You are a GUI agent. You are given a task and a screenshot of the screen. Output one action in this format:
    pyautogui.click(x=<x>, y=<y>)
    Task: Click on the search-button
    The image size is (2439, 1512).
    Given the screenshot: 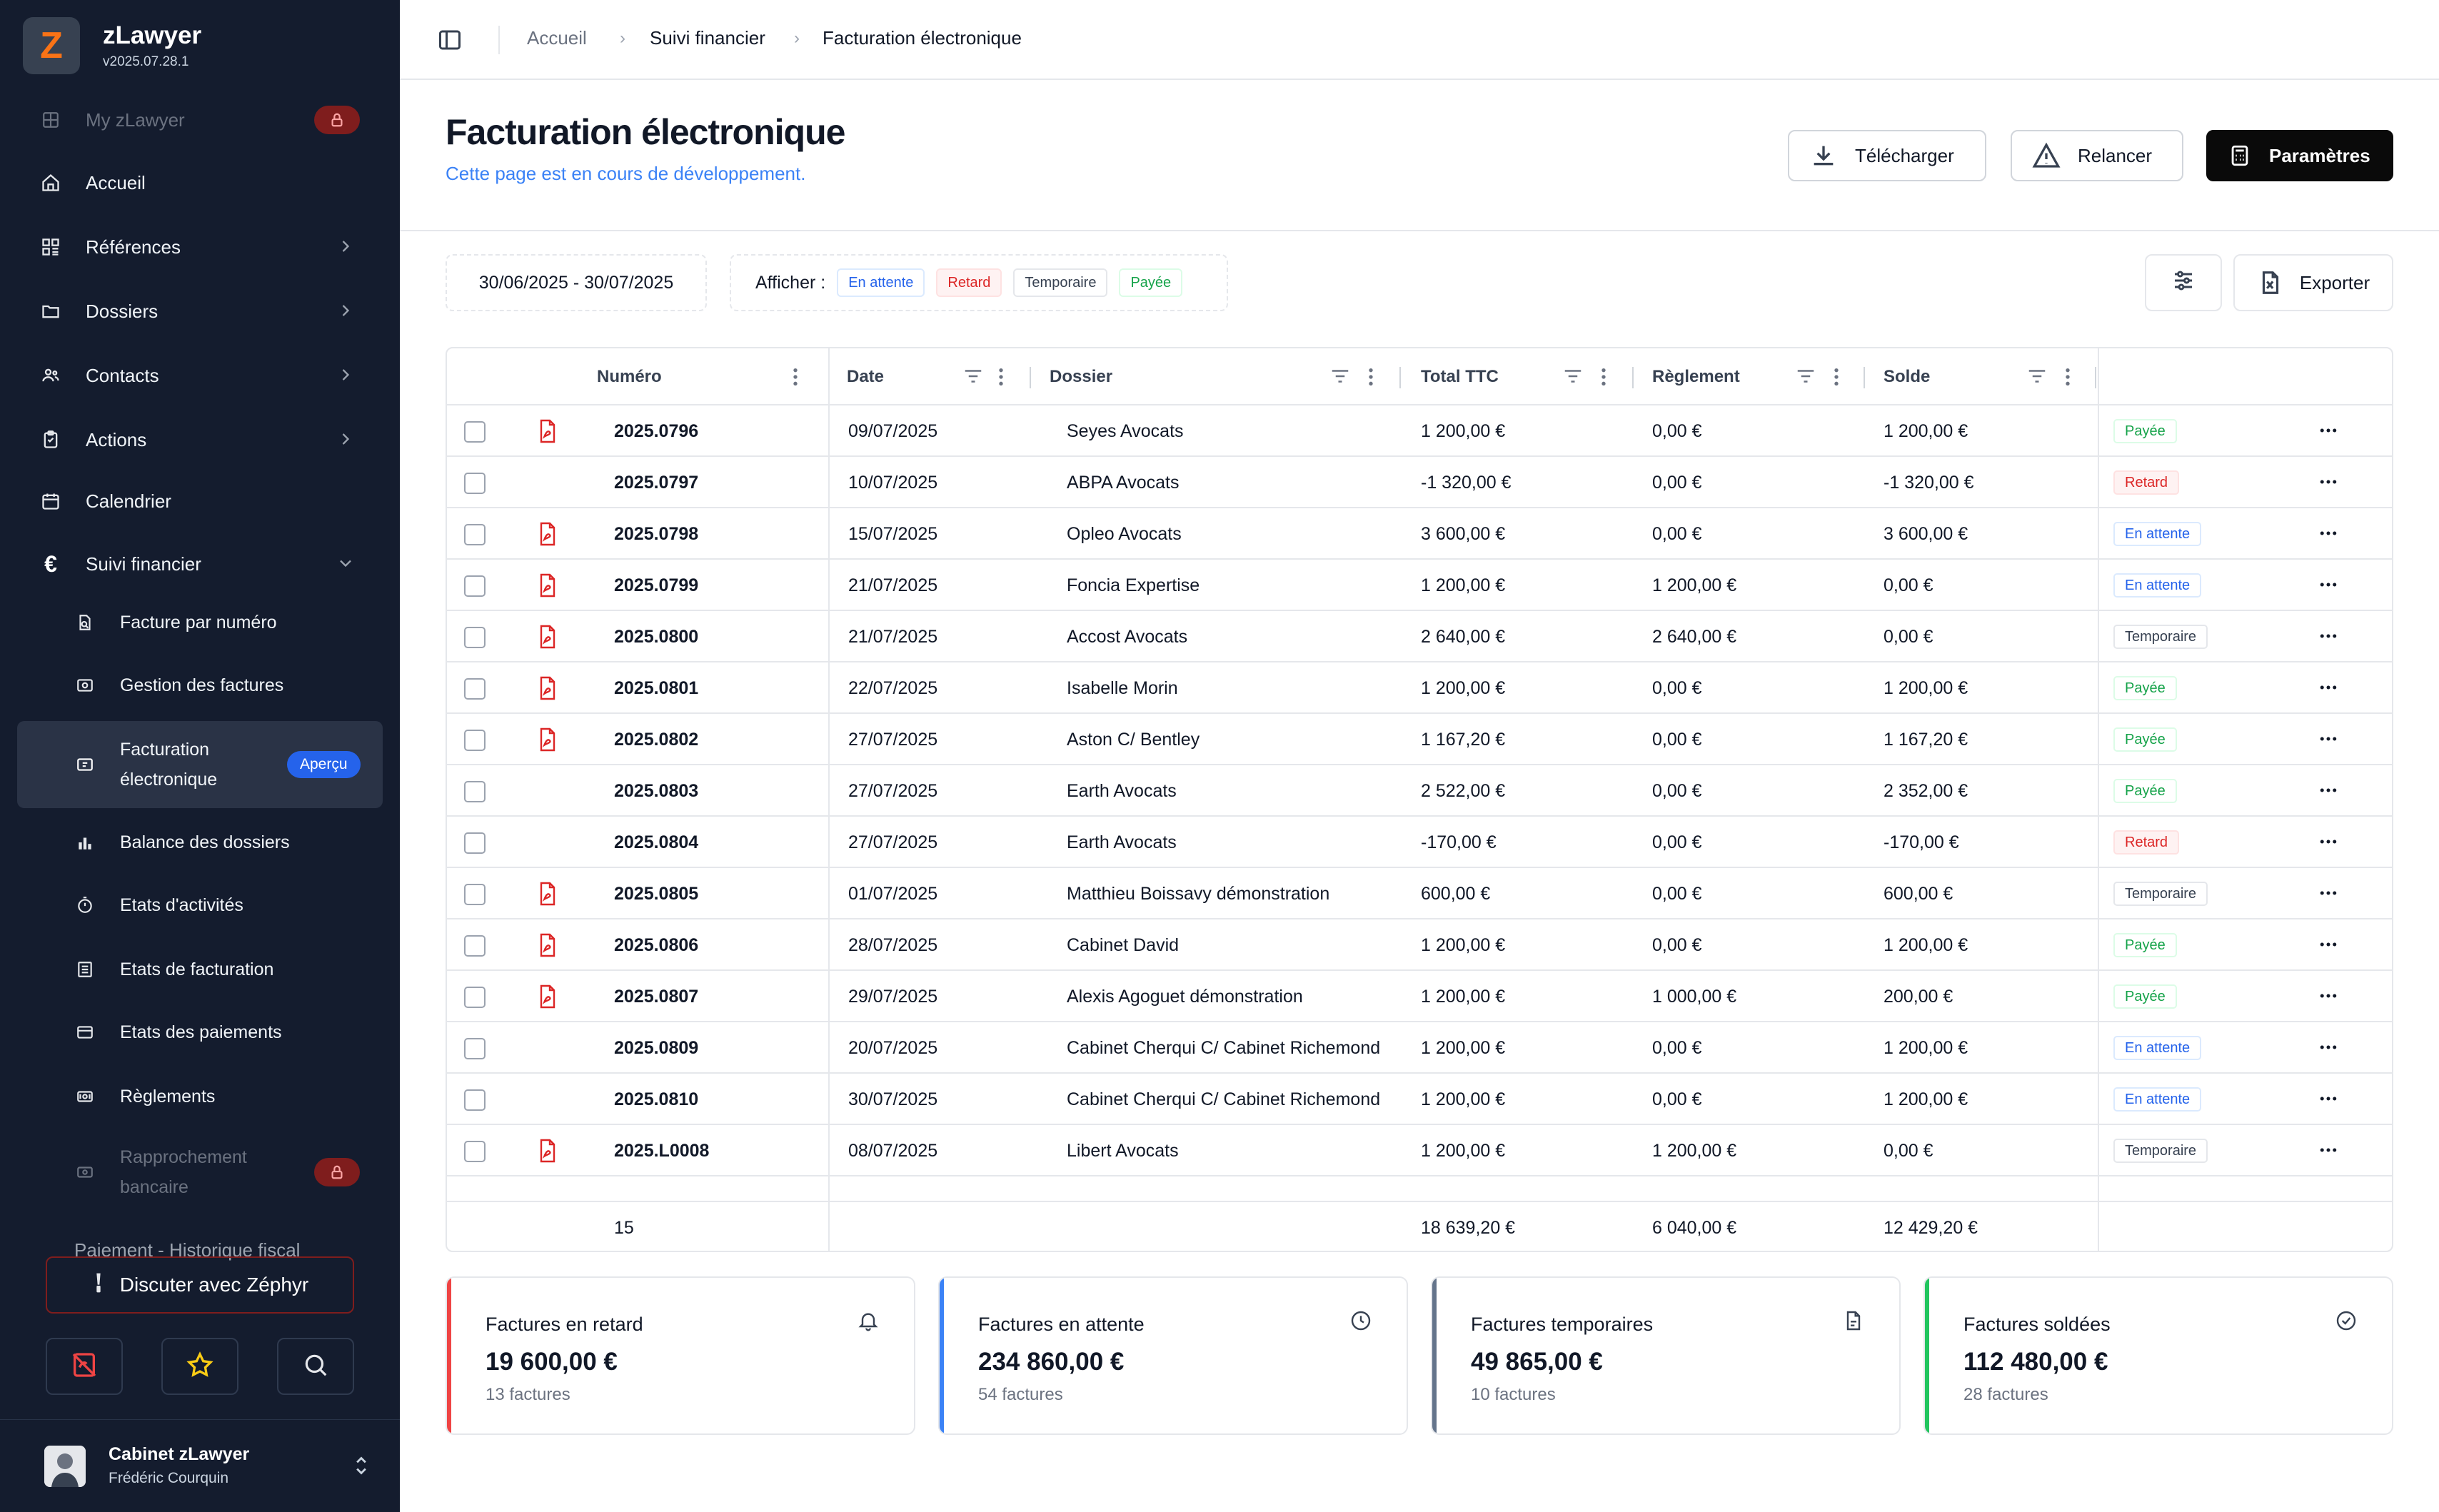 What is the action you would take?
    pyautogui.click(x=315, y=1366)
    